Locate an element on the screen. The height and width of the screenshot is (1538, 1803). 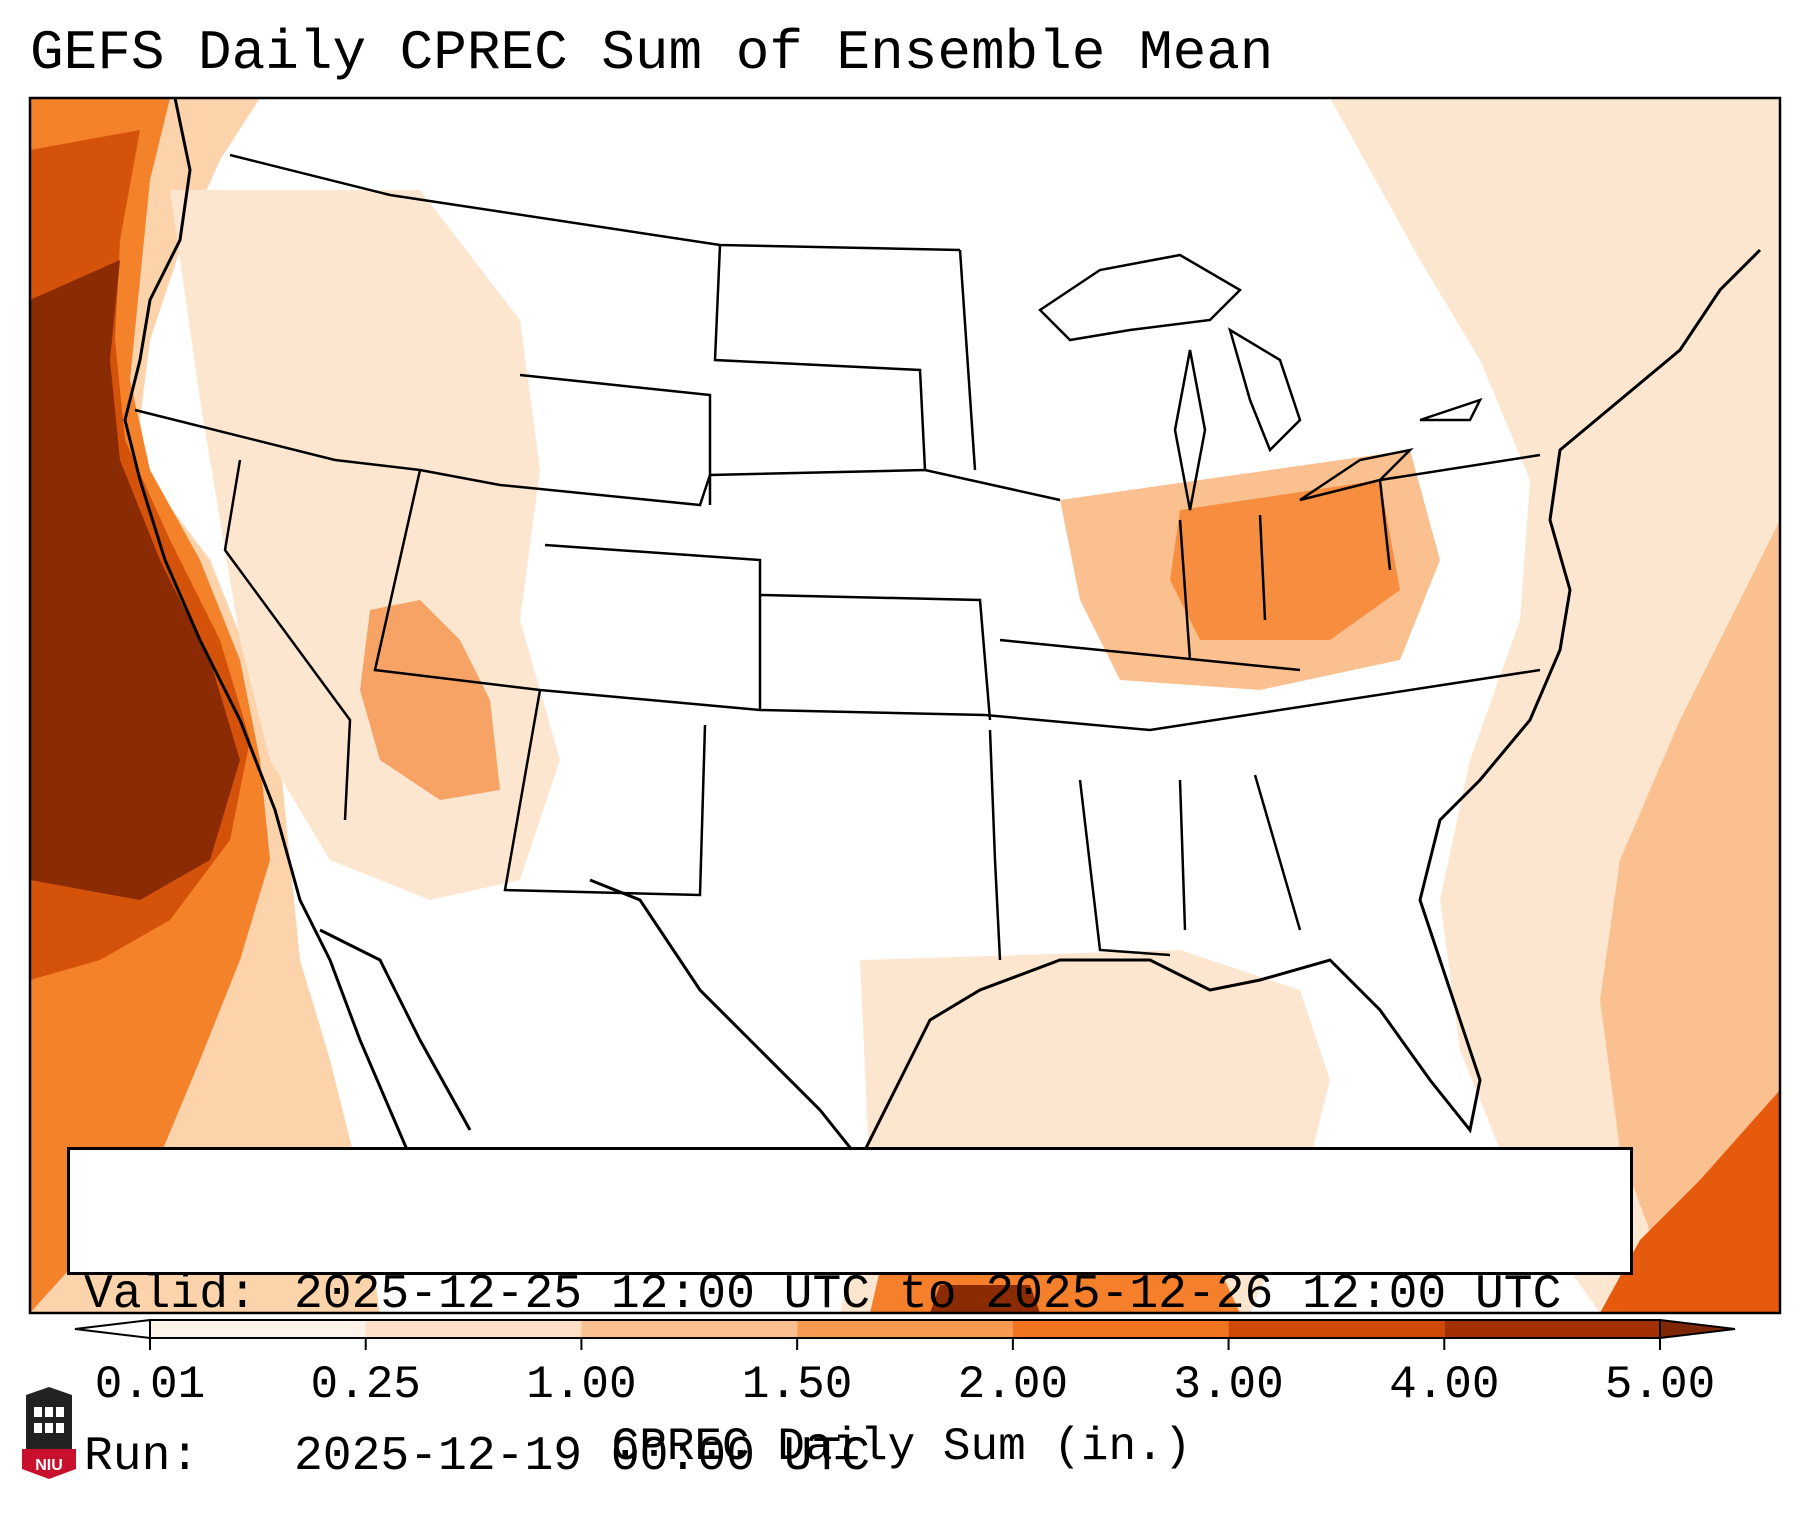
colorbar-label: CPREC Daily Sum (in.) is located at coordinates (901, 1447).